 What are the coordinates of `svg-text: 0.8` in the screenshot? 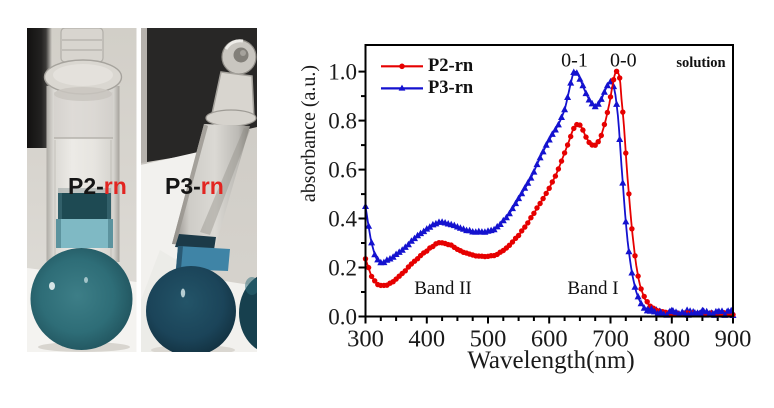 It's located at (342, 121).